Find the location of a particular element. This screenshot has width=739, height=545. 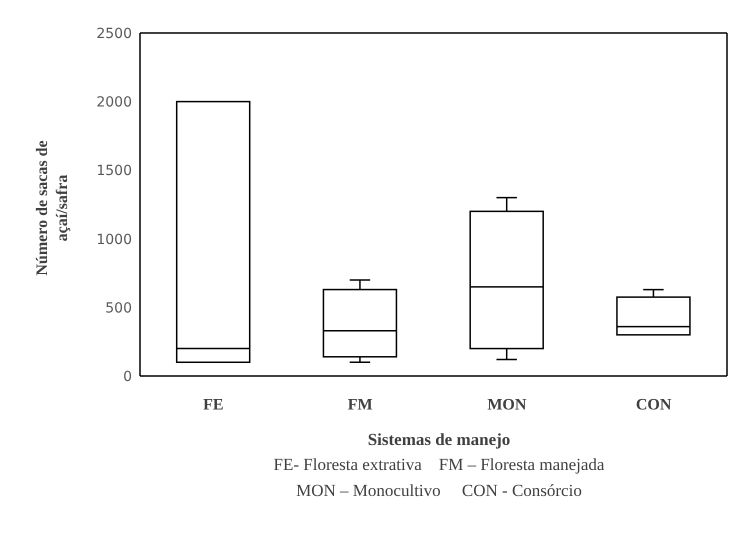

y-tick-label: 2000 is located at coordinates (114, 102).